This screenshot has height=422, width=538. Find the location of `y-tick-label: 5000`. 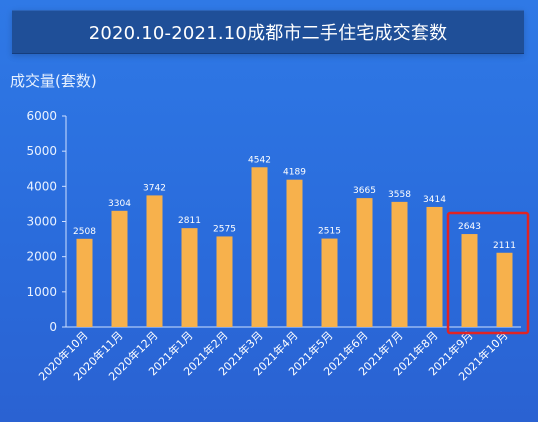

y-tick-label: 5000 is located at coordinates (41, 151).